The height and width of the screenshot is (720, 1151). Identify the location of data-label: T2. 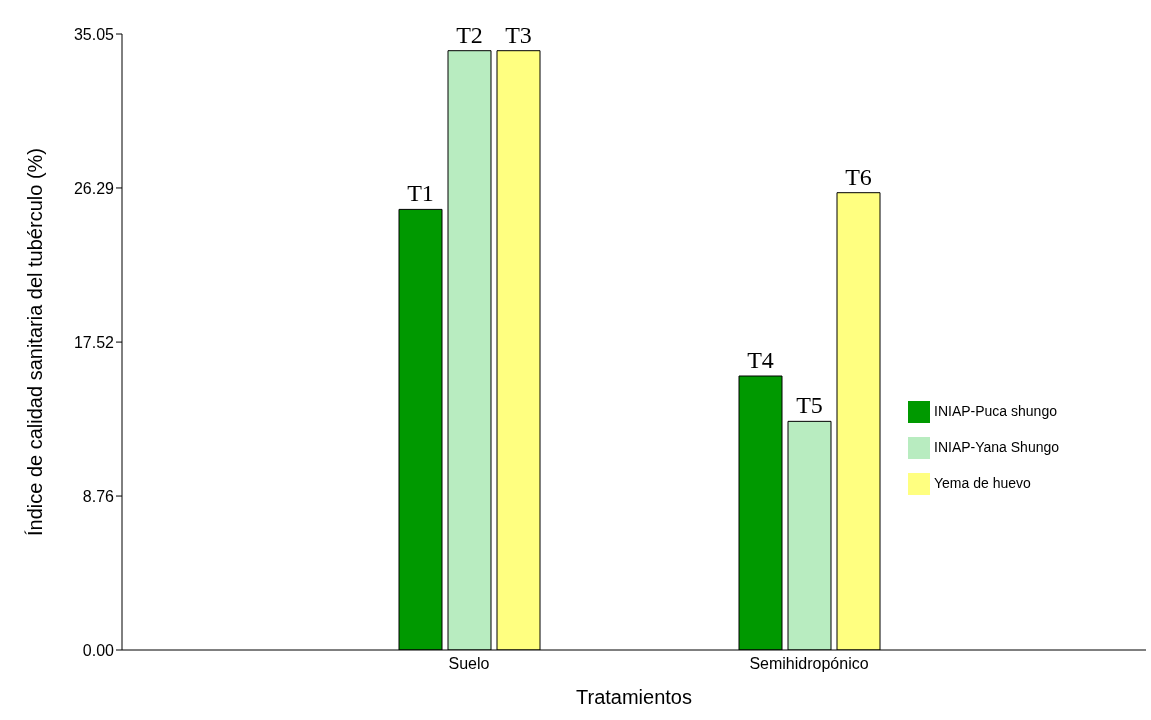
(469, 34).